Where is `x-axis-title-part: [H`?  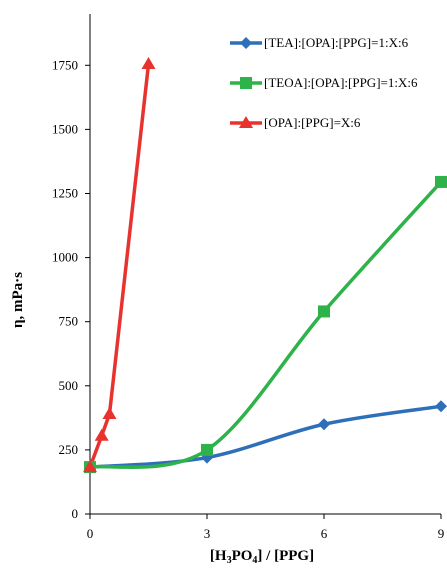 x-axis-title-part: [H is located at coordinates (218, 556).